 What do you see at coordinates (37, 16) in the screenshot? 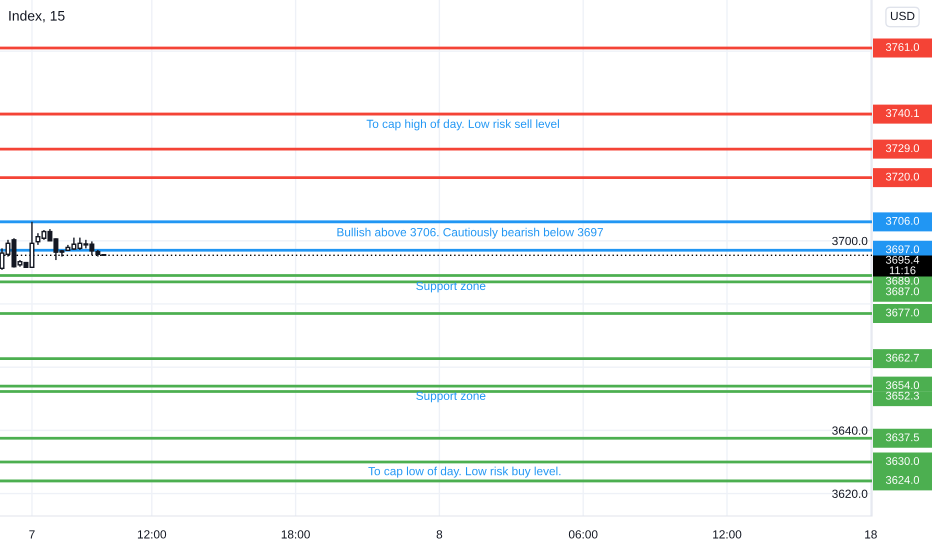
I see `text: Index, 15` at bounding box center [37, 16].